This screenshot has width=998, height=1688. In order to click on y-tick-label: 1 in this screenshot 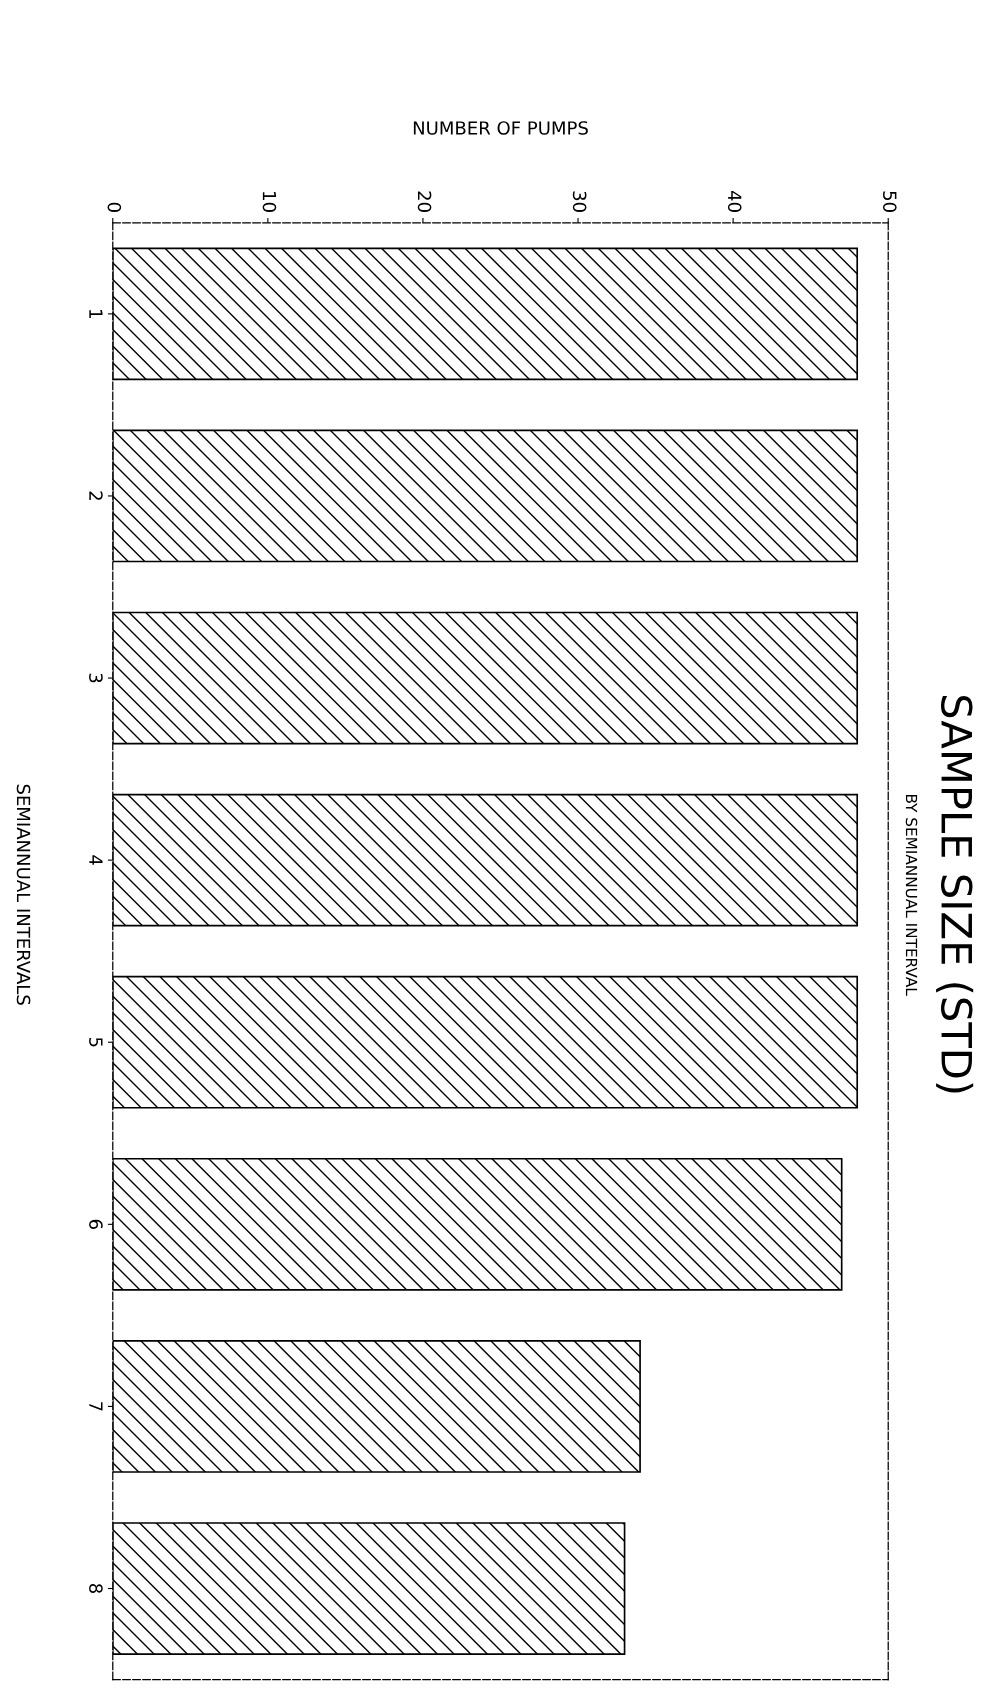, I will do `click(96, 314)`.